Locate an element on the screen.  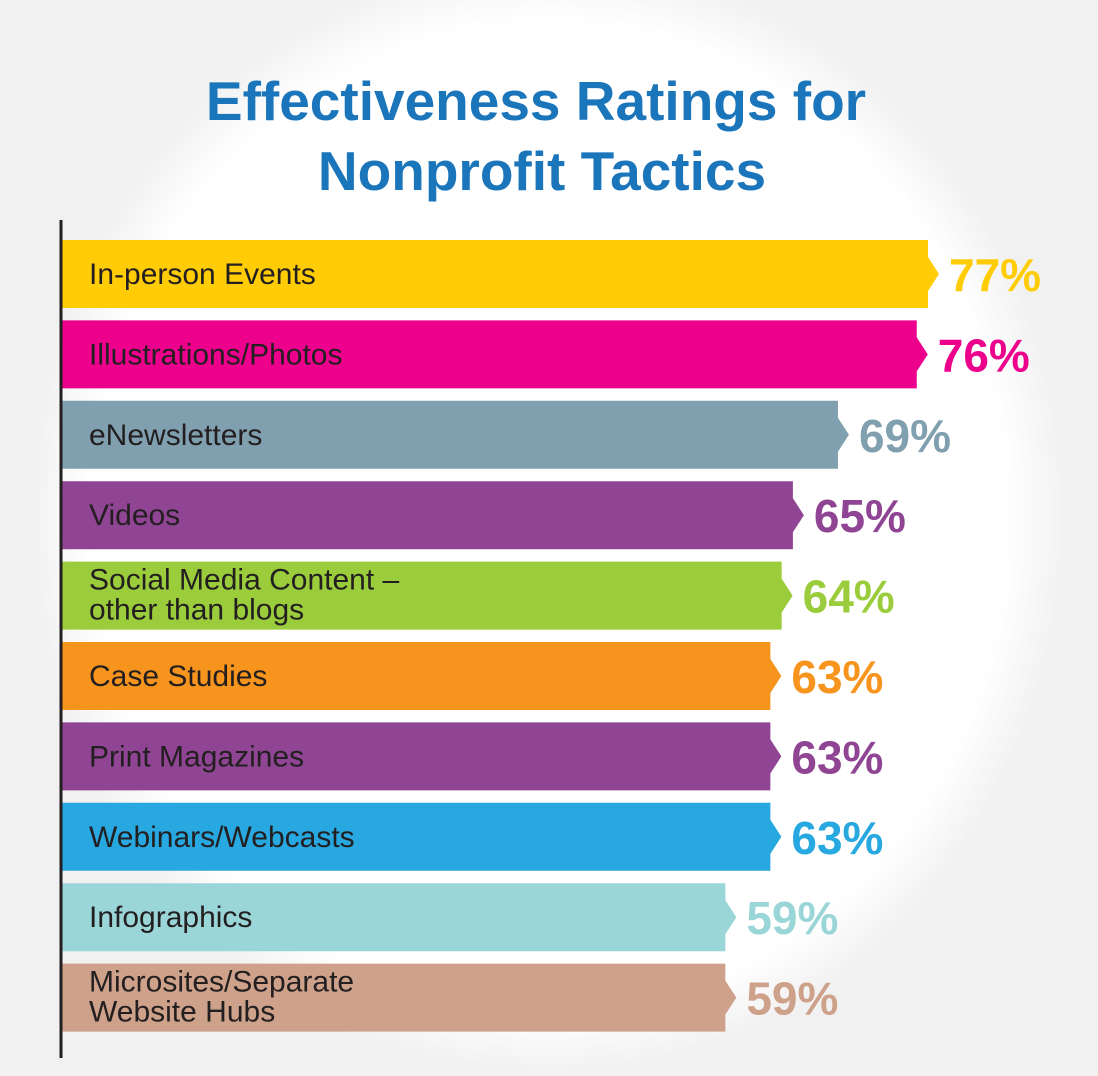
bar-label-videos: Videos is located at coordinates (134, 515).